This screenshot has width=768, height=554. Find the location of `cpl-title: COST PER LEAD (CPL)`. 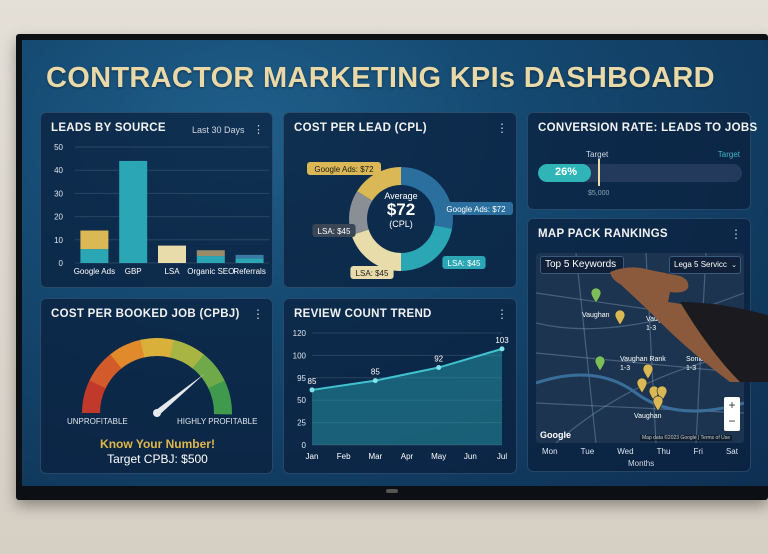

cpl-title: COST PER LEAD (CPL) is located at coordinates (360, 128).